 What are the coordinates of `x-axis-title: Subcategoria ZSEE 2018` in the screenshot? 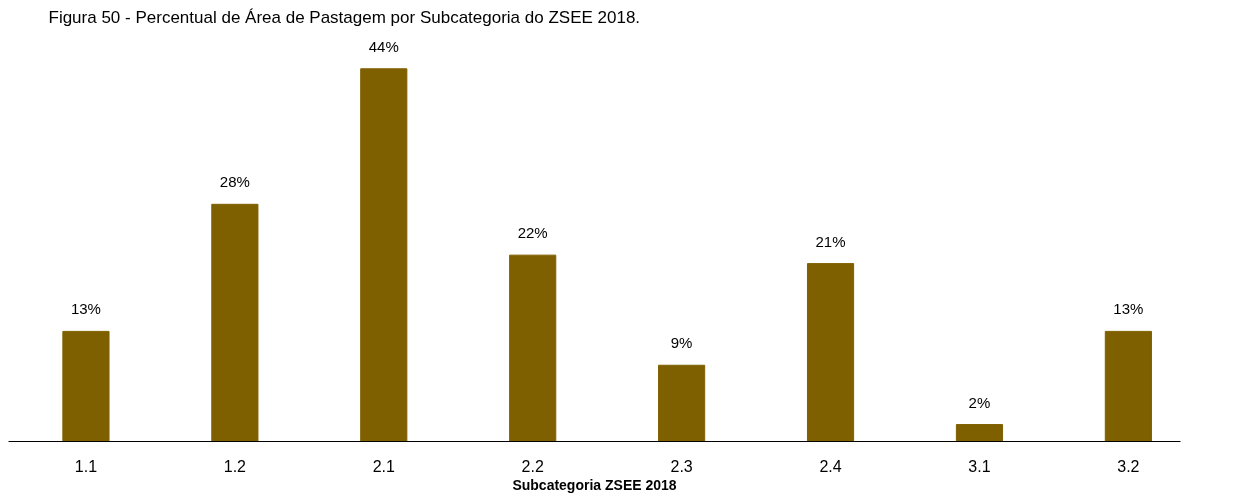 It's located at (594, 484).